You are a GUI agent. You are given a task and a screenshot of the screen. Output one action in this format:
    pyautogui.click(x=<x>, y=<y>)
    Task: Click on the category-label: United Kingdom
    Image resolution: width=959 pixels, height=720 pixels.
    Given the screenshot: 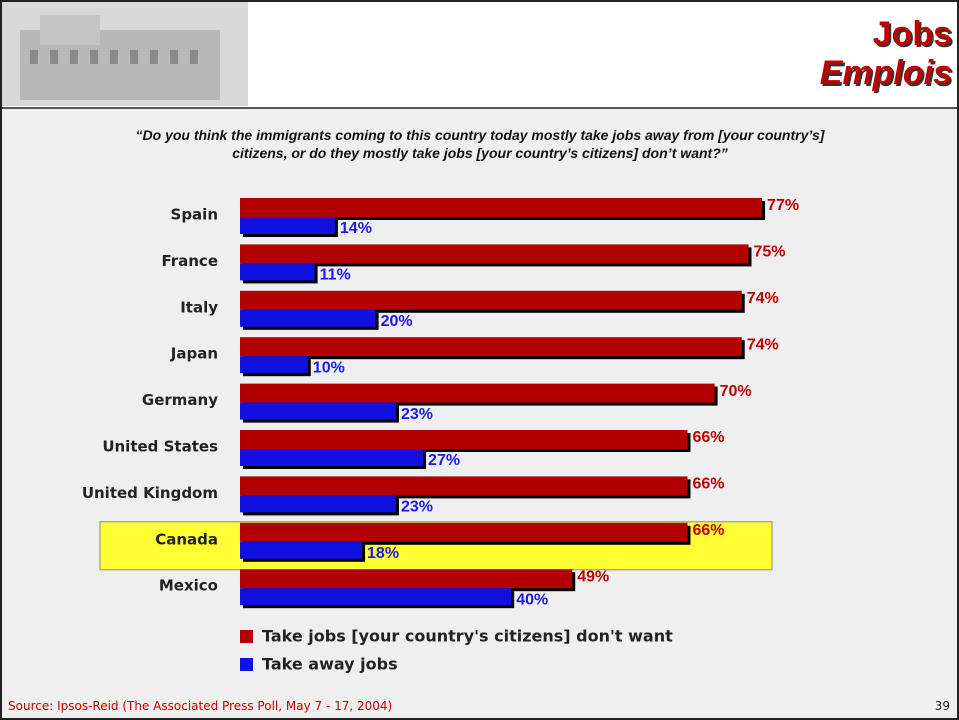 What is the action you would take?
    pyautogui.click(x=150, y=493)
    